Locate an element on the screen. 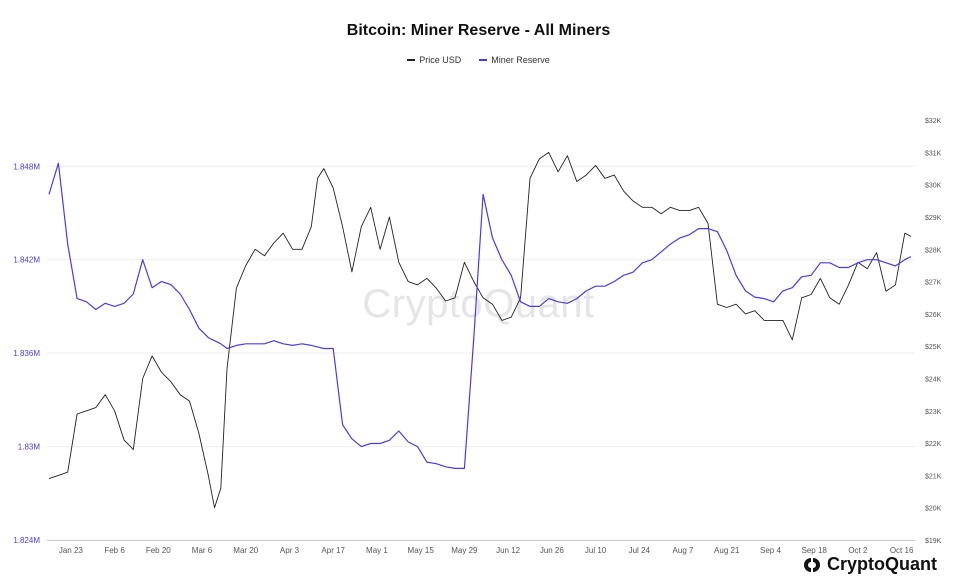  brand-logo: CryptoQuant is located at coordinates (869, 564).